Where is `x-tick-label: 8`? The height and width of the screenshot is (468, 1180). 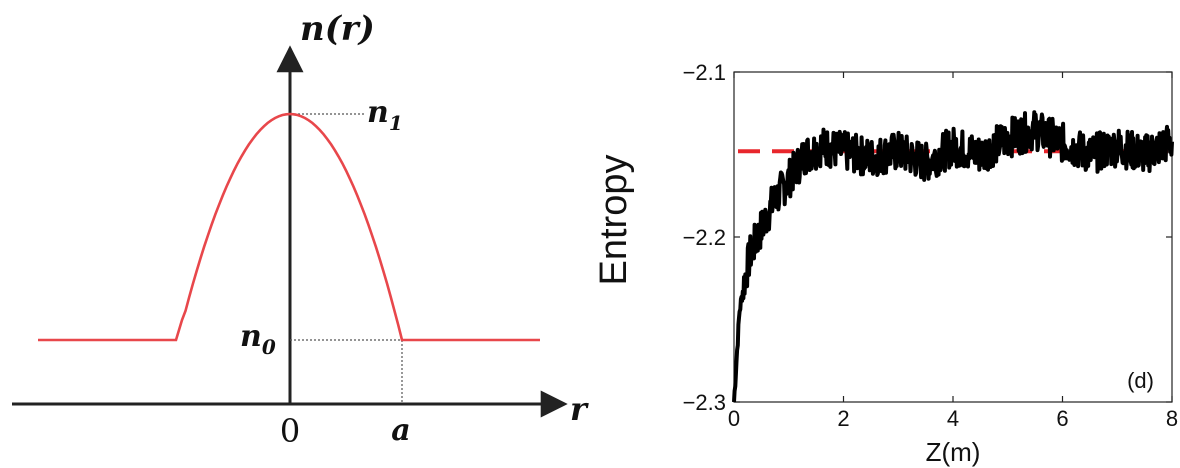 x-tick-label: 8 is located at coordinates (1172, 418).